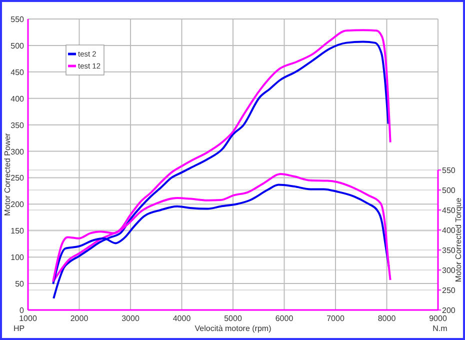  What do you see at coordinates (7, 174) in the screenshot?
I see `y-axis-title: Motor Corrected Power` at bounding box center [7, 174].